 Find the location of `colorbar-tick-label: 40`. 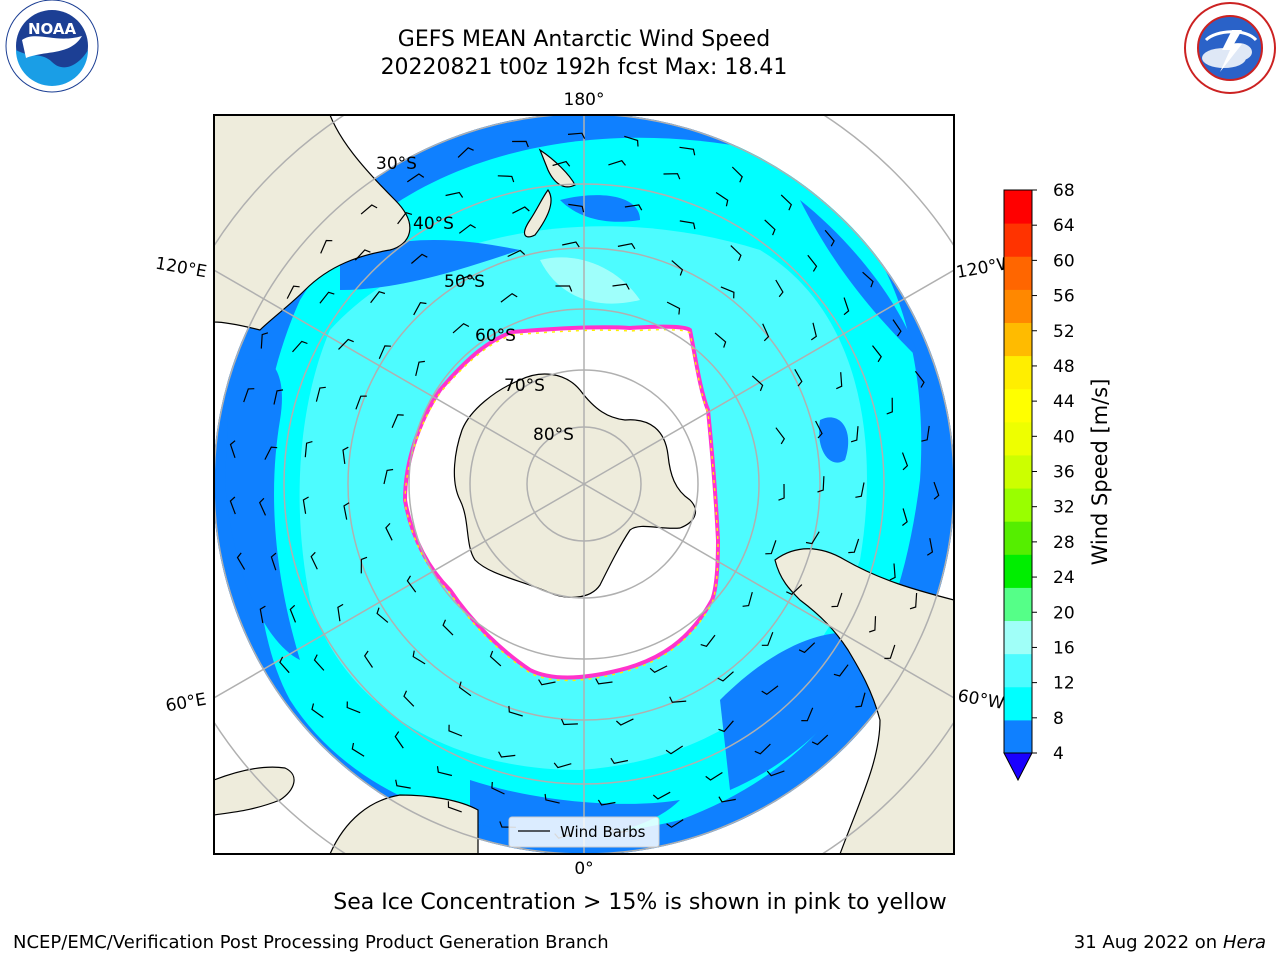

colorbar-tick-label: 40 is located at coordinates (1064, 437).